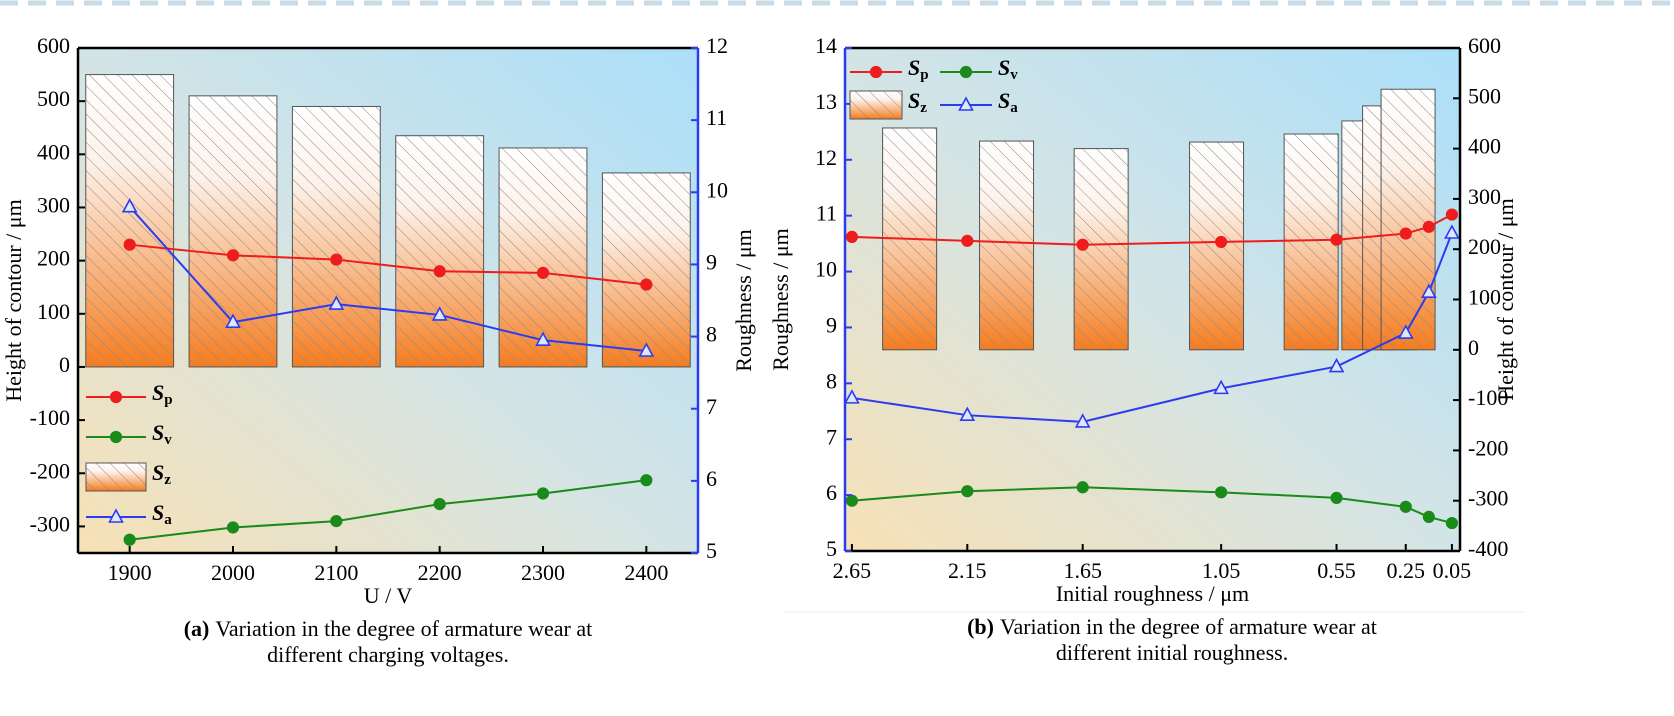 Image resolution: width=1674 pixels, height=716 pixels. Describe the element at coordinates (711, 478) in the screenshot. I see `y2-tick-label: 6` at that location.